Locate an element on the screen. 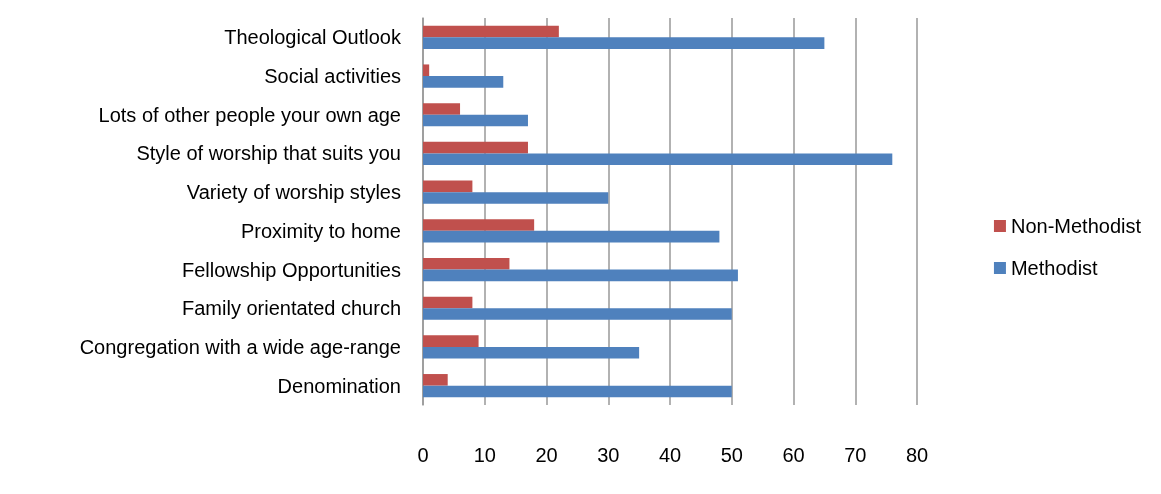 This screenshot has width=1161, height=494. y-tick-label: Social activities is located at coordinates (332, 76).